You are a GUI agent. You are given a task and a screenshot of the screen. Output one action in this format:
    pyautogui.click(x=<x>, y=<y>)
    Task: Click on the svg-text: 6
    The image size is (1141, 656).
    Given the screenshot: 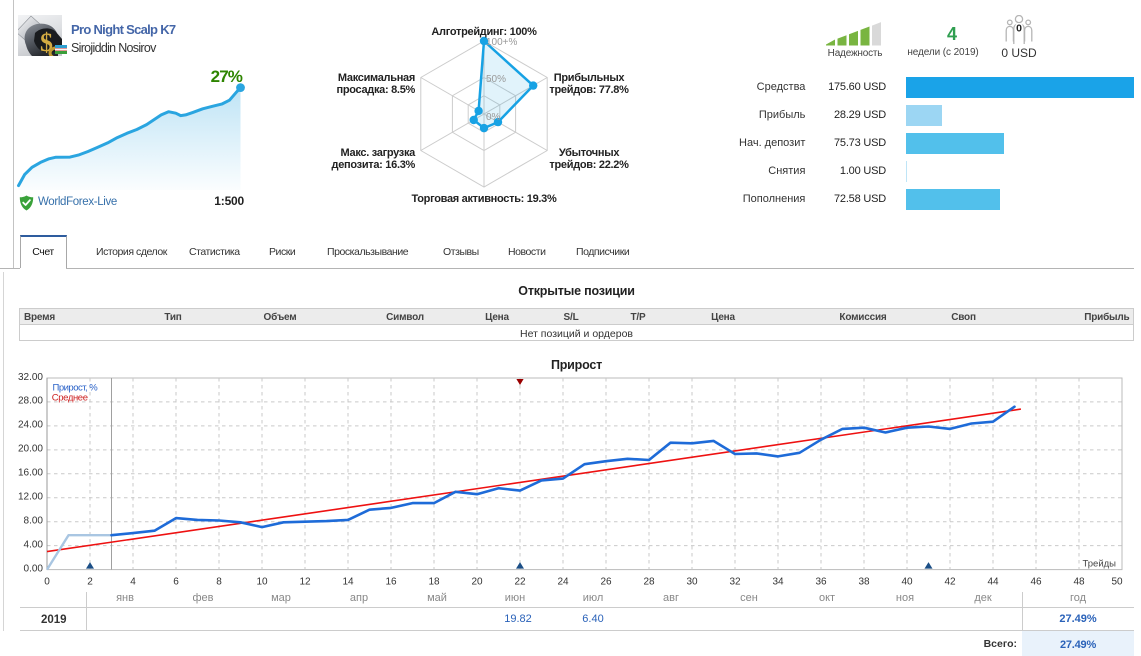 What is the action you would take?
    pyautogui.click(x=176, y=581)
    